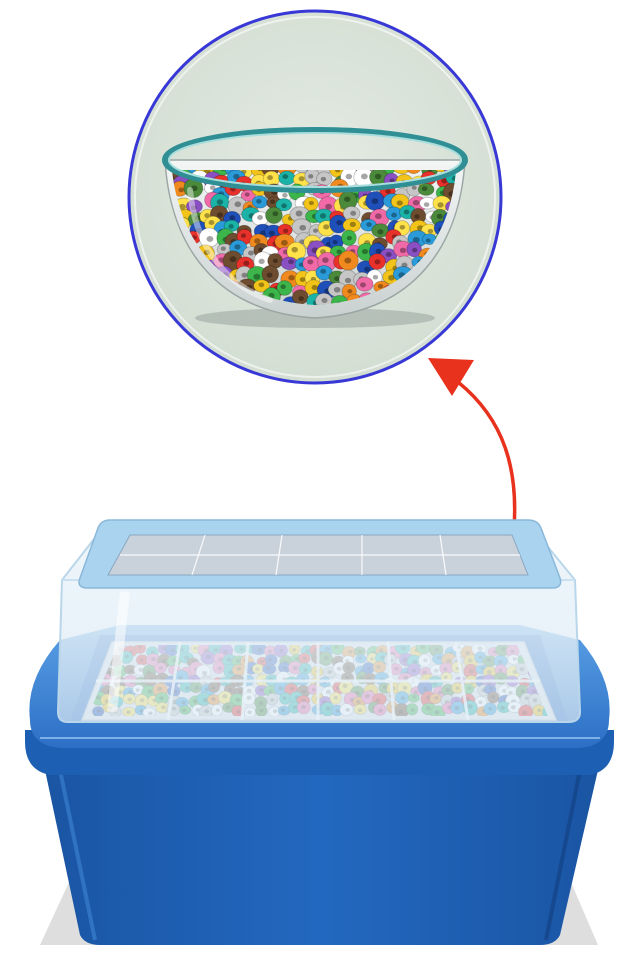 The width and height of the screenshot is (639, 960). Describe the element at coordinates (472, 444) in the screenshot. I see `curved-arrow-icon` at that location.